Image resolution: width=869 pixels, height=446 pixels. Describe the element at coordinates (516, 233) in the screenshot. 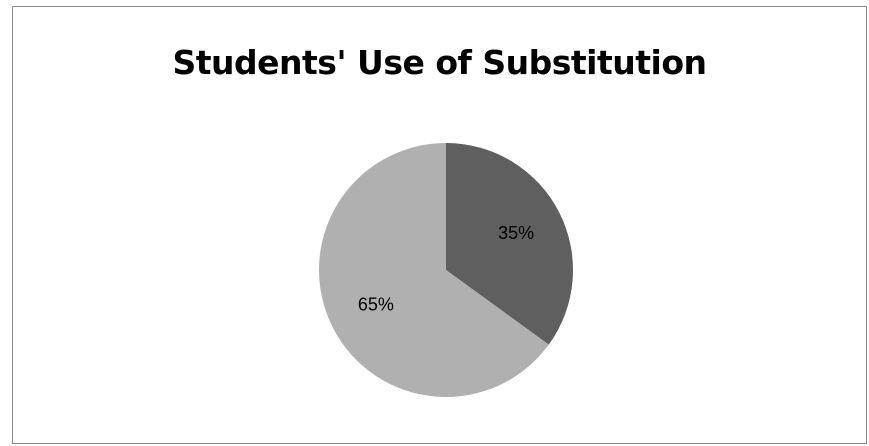

I see `slice-label-35: 35%` at that location.